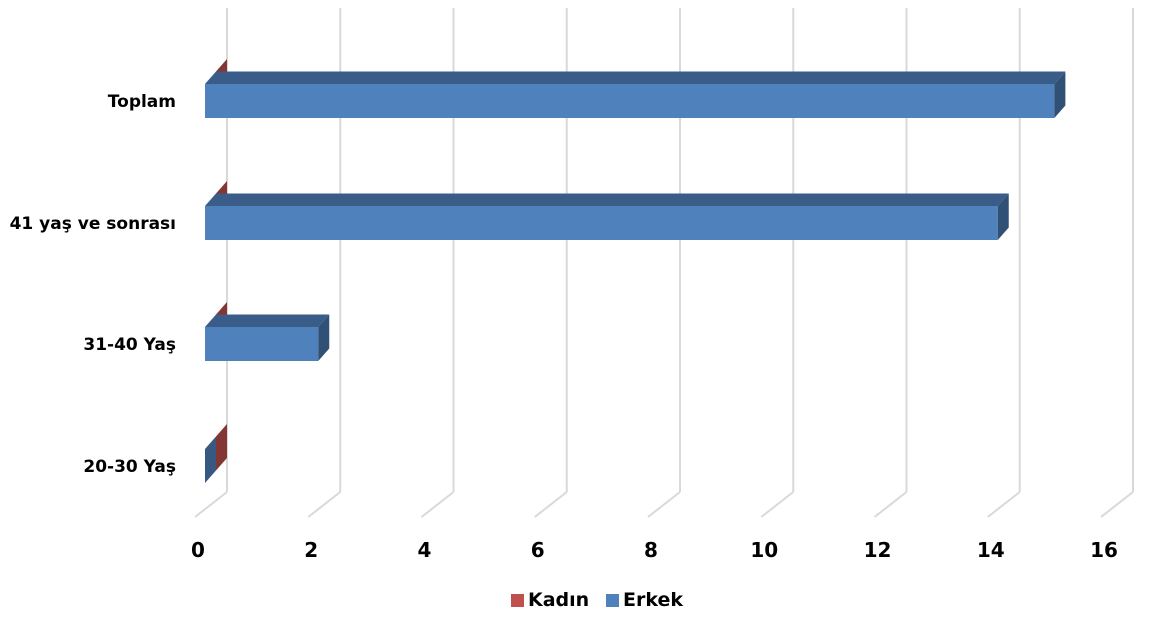  I want to click on x-tick-label: 16, so click(1104, 550).